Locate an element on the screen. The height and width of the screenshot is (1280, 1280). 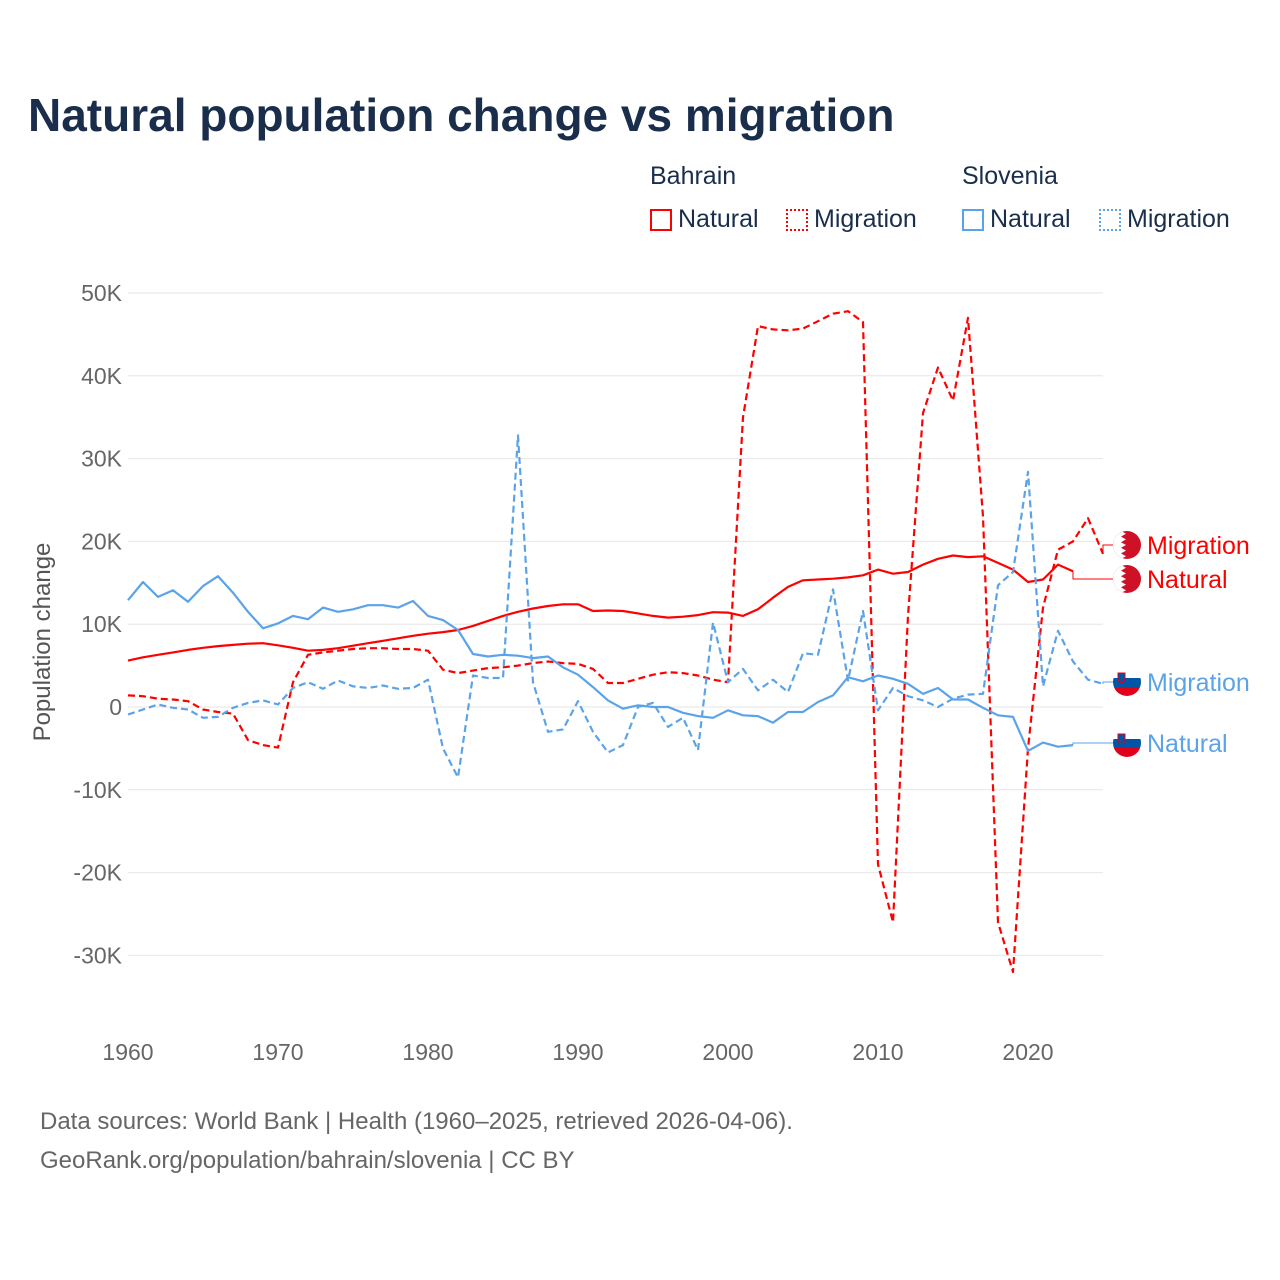
x-tick-label: 2000 is located at coordinates (727, 1052).